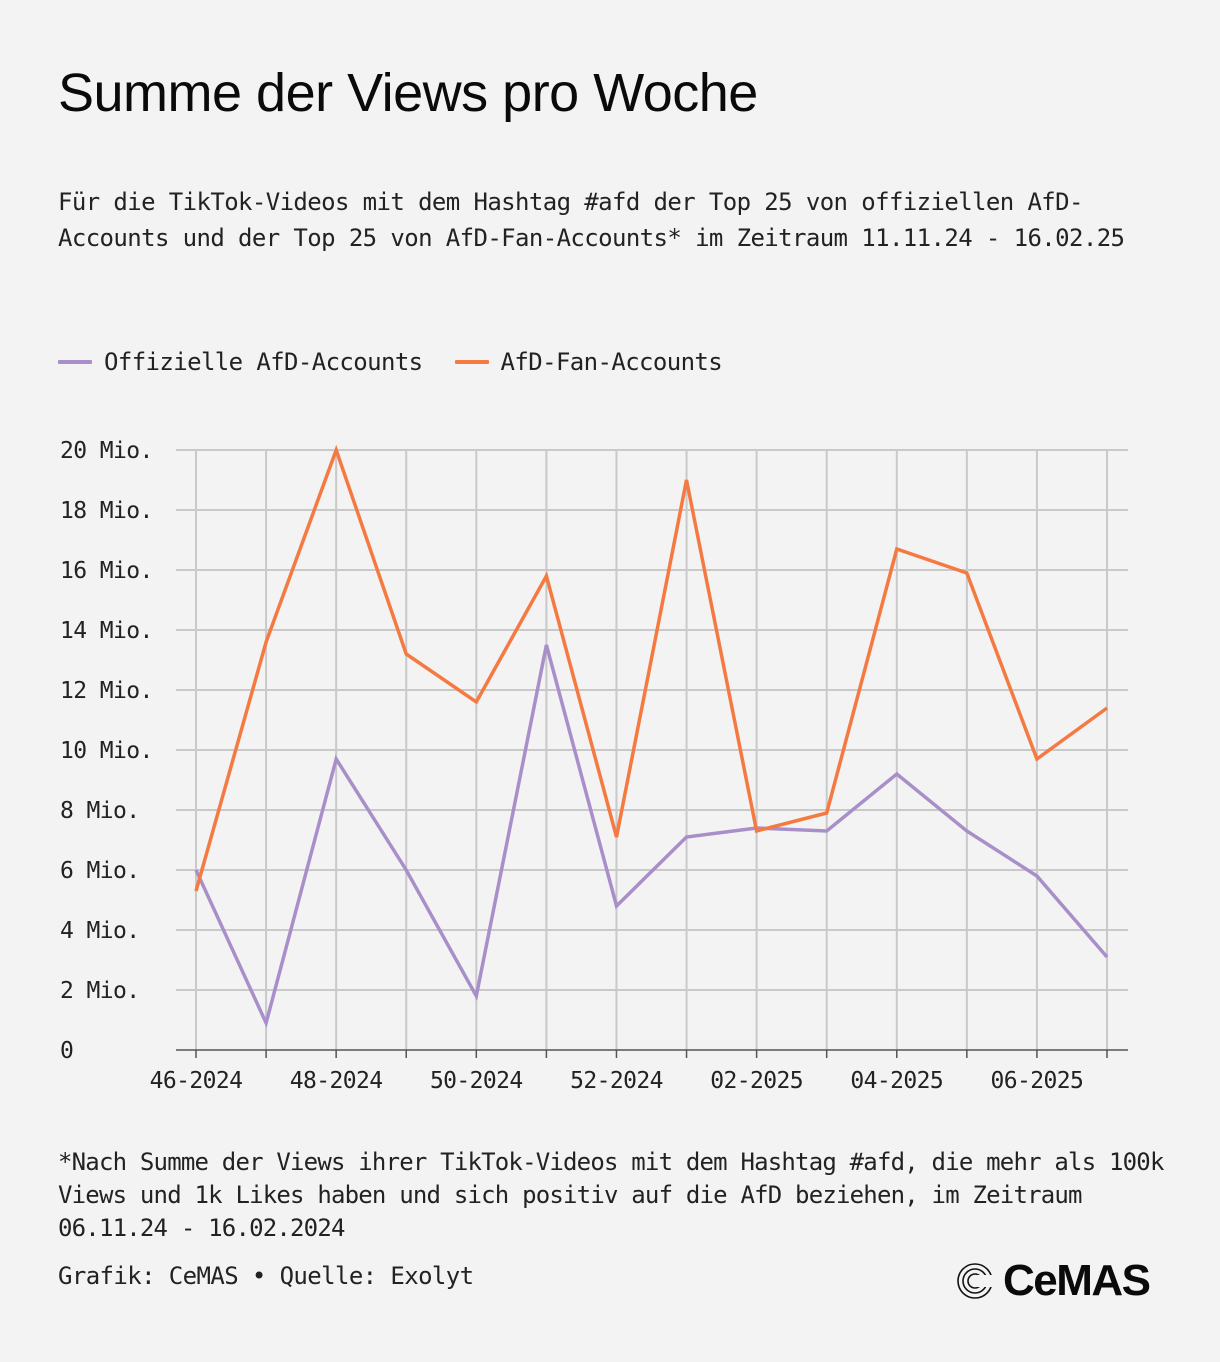 The height and width of the screenshot is (1362, 1220). Describe the element at coordinates (896, 1081) in the screenshot. I see `x-tick-label: 04-2025` at that location.